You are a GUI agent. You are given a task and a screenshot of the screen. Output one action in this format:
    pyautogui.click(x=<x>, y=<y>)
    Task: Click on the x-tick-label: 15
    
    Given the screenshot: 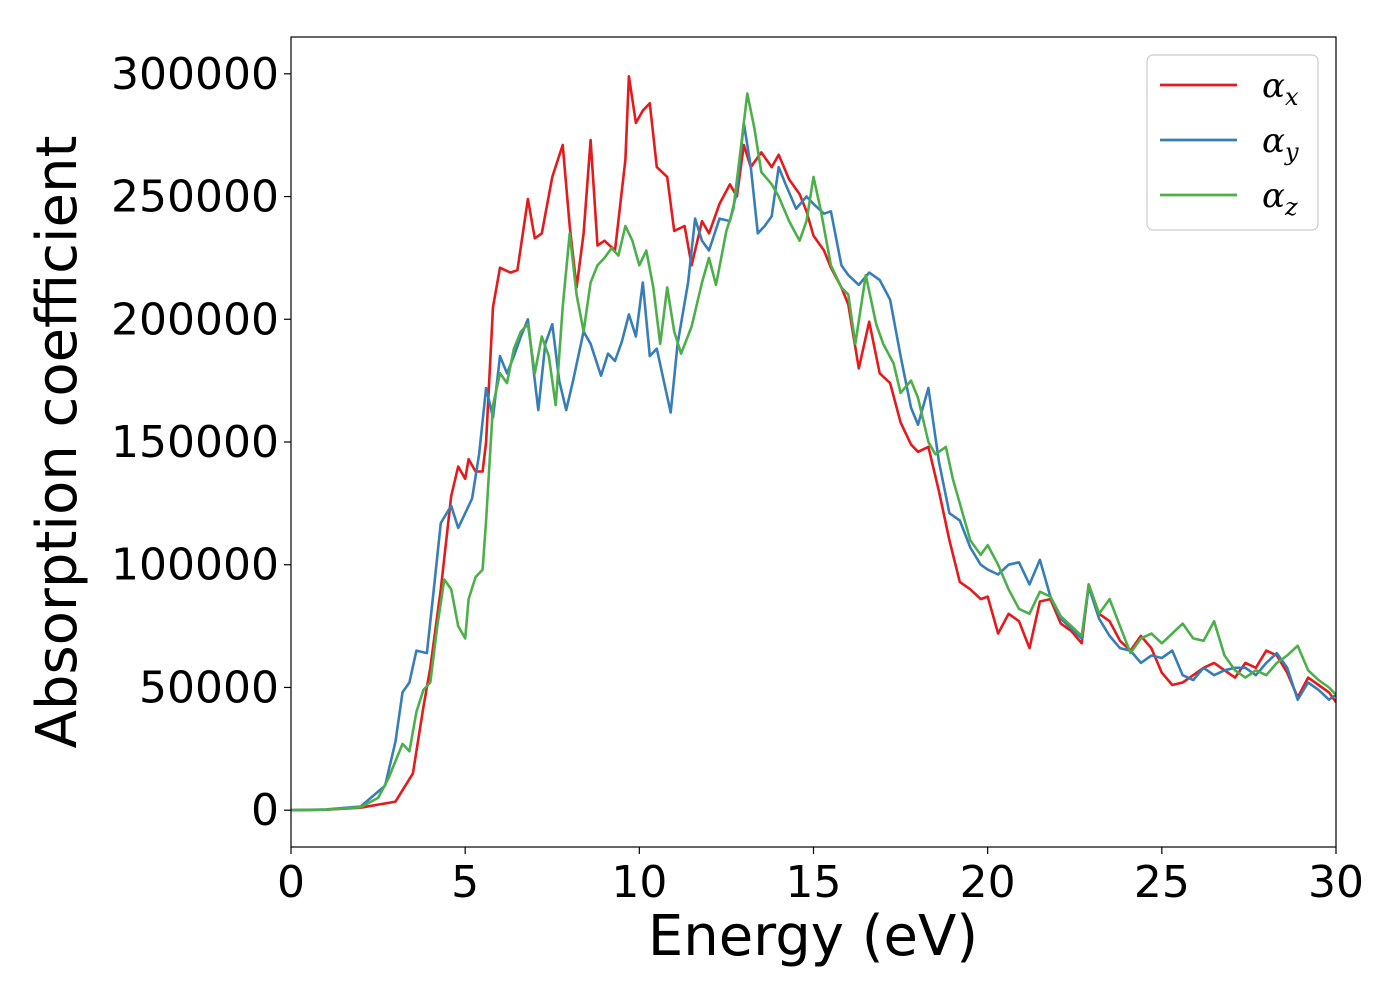 What is the action you would take?
    pyautogui.click(x=814, y=882)
    